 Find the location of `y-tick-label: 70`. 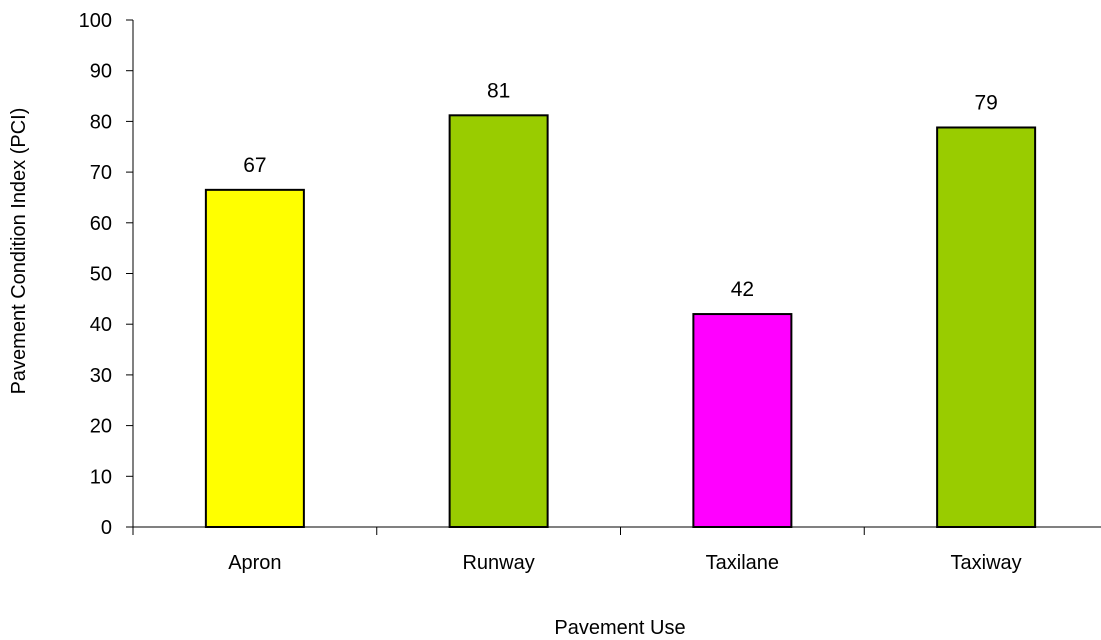

y-tick-label: 70 is located at coordinates (101, 173).